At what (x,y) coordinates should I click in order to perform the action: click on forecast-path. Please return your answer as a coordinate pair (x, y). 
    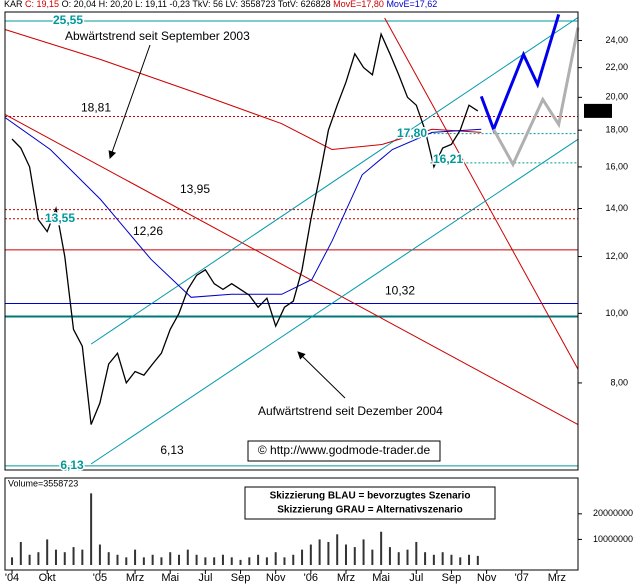
    Looking at the image, I should click on (536, 97).